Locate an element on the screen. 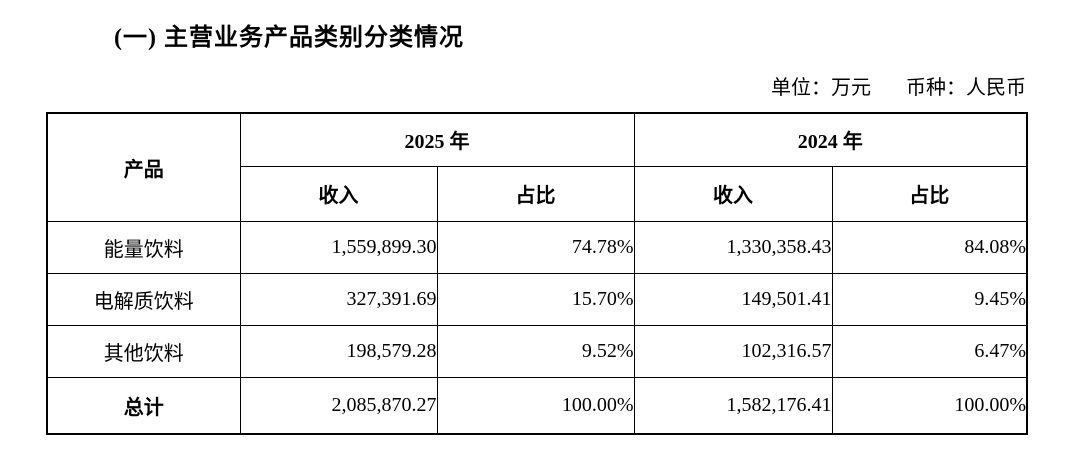 The width and height of the screenshot is (1080, 460). share-2025-value: 9.52% is located at coordinates (535, 351).